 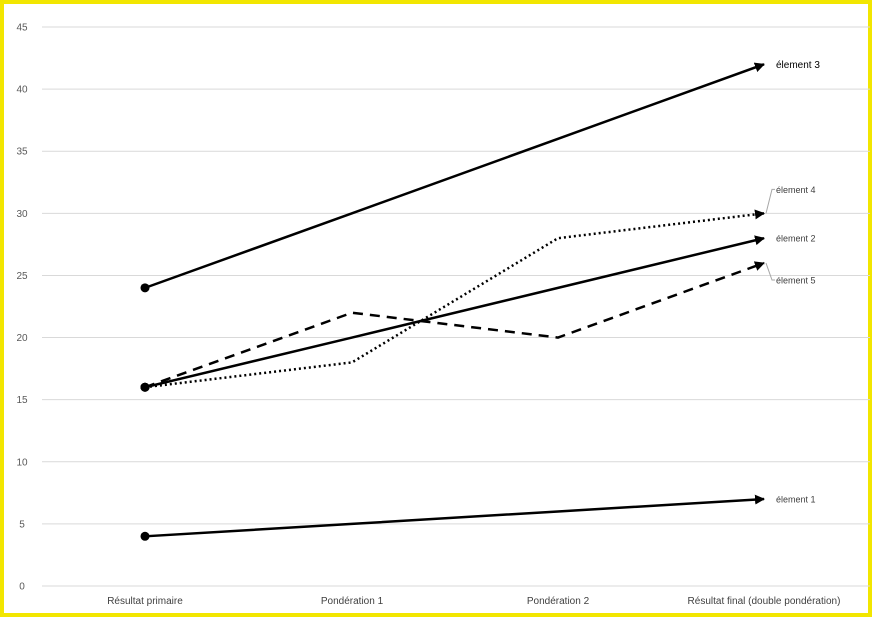 I want to click on y-tick-label: 40, so click(x=22, y=90).